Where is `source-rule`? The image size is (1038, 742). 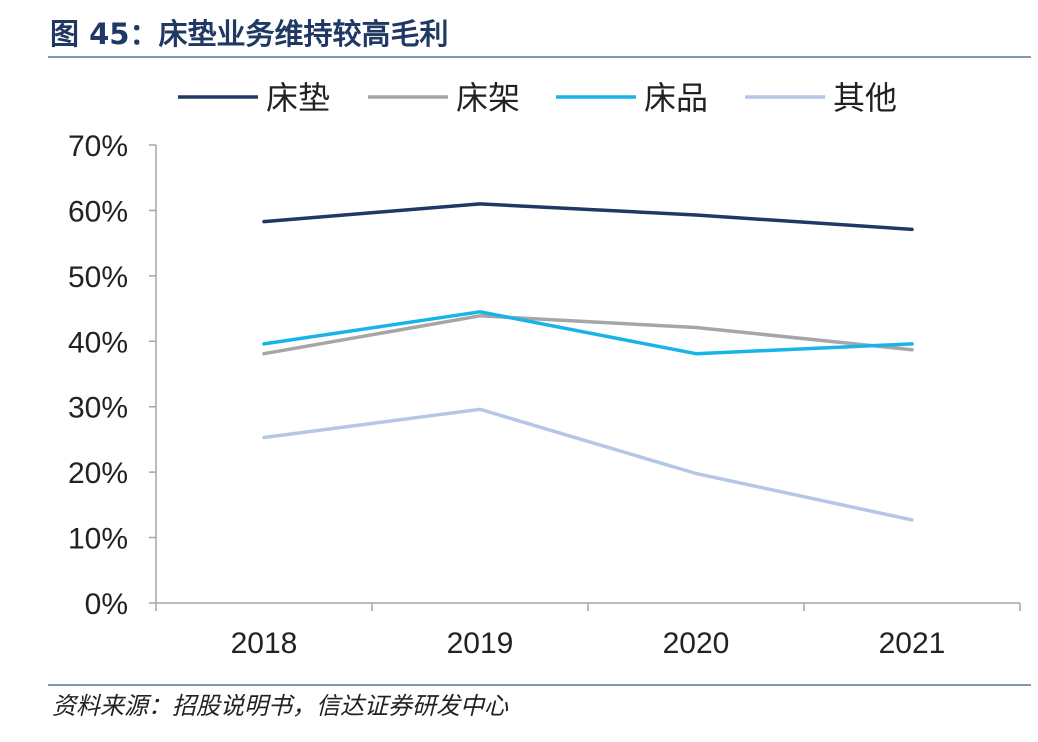 source-rule is located at coordinates (539, 685).